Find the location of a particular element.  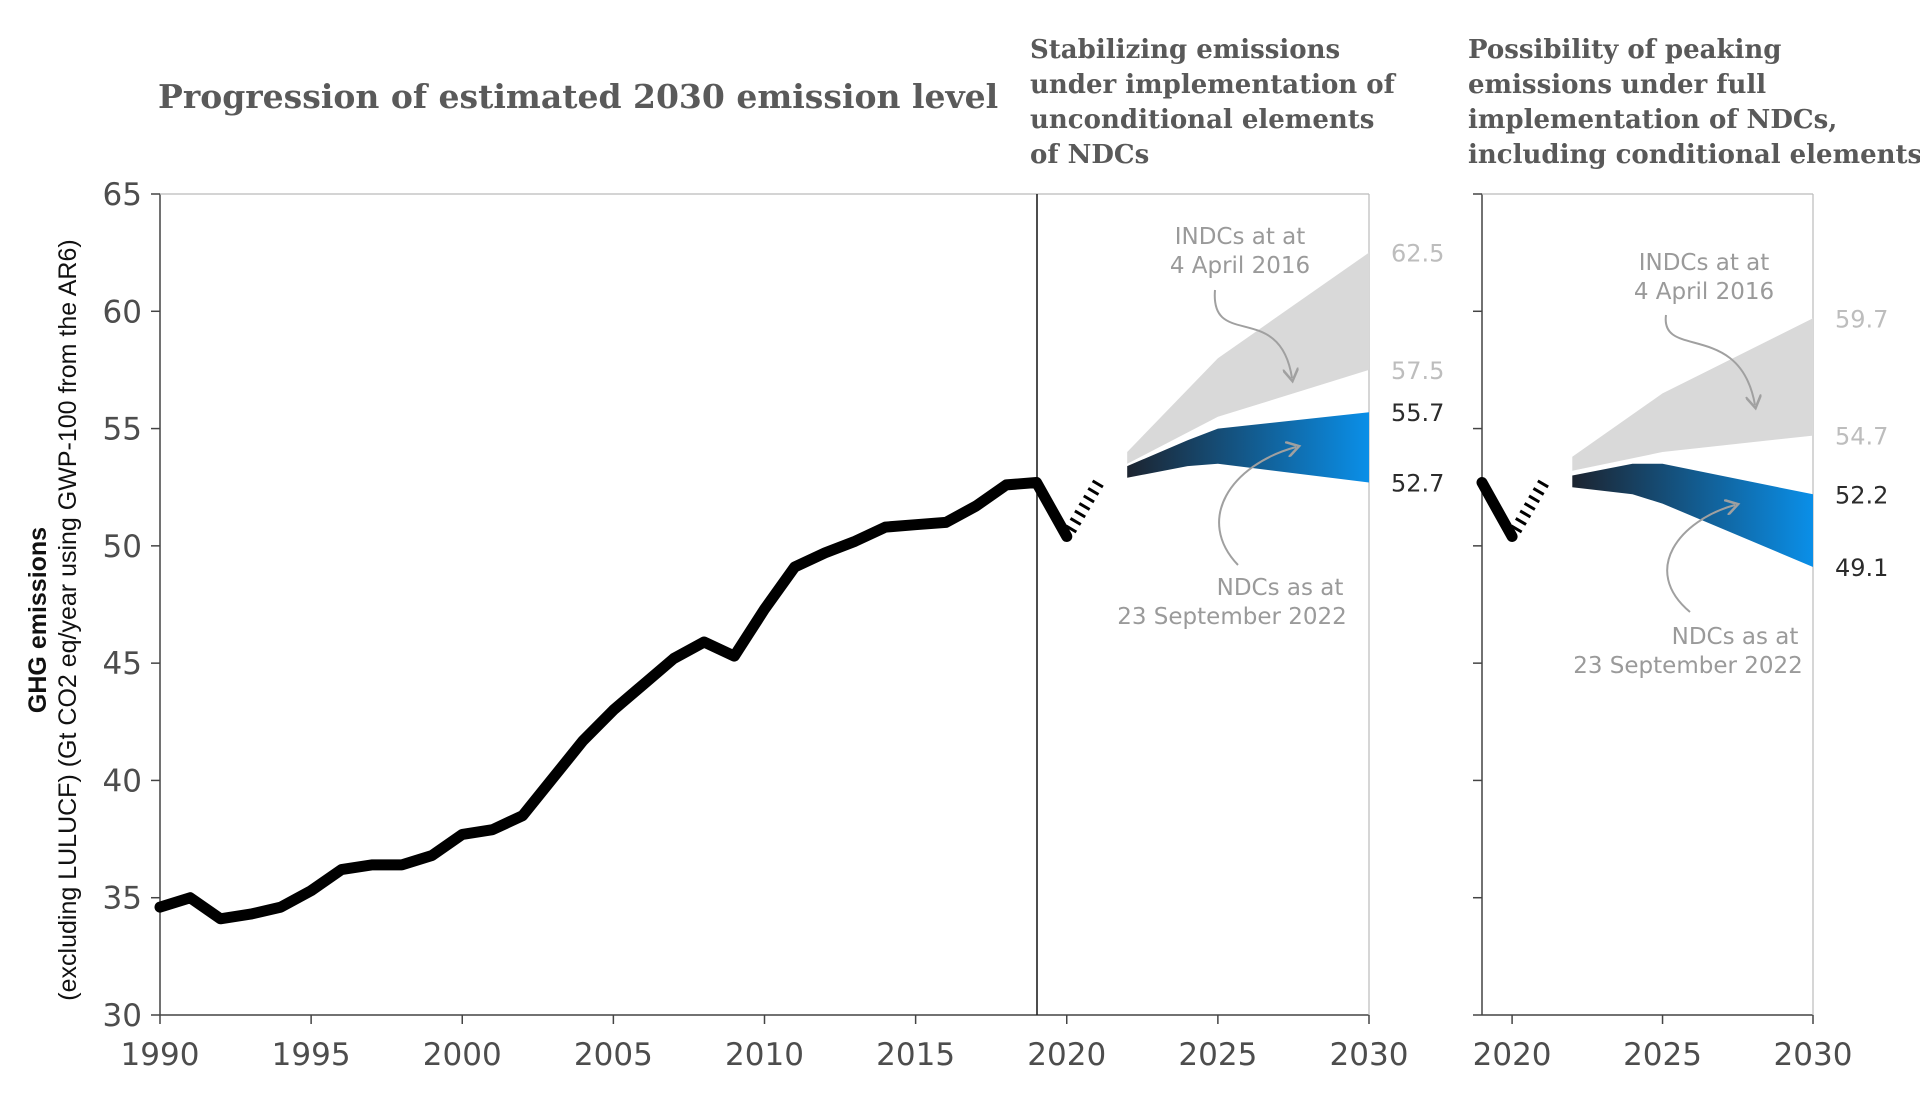

ndc-upper-value: 52.2 is located at coordinates (1861, 495).